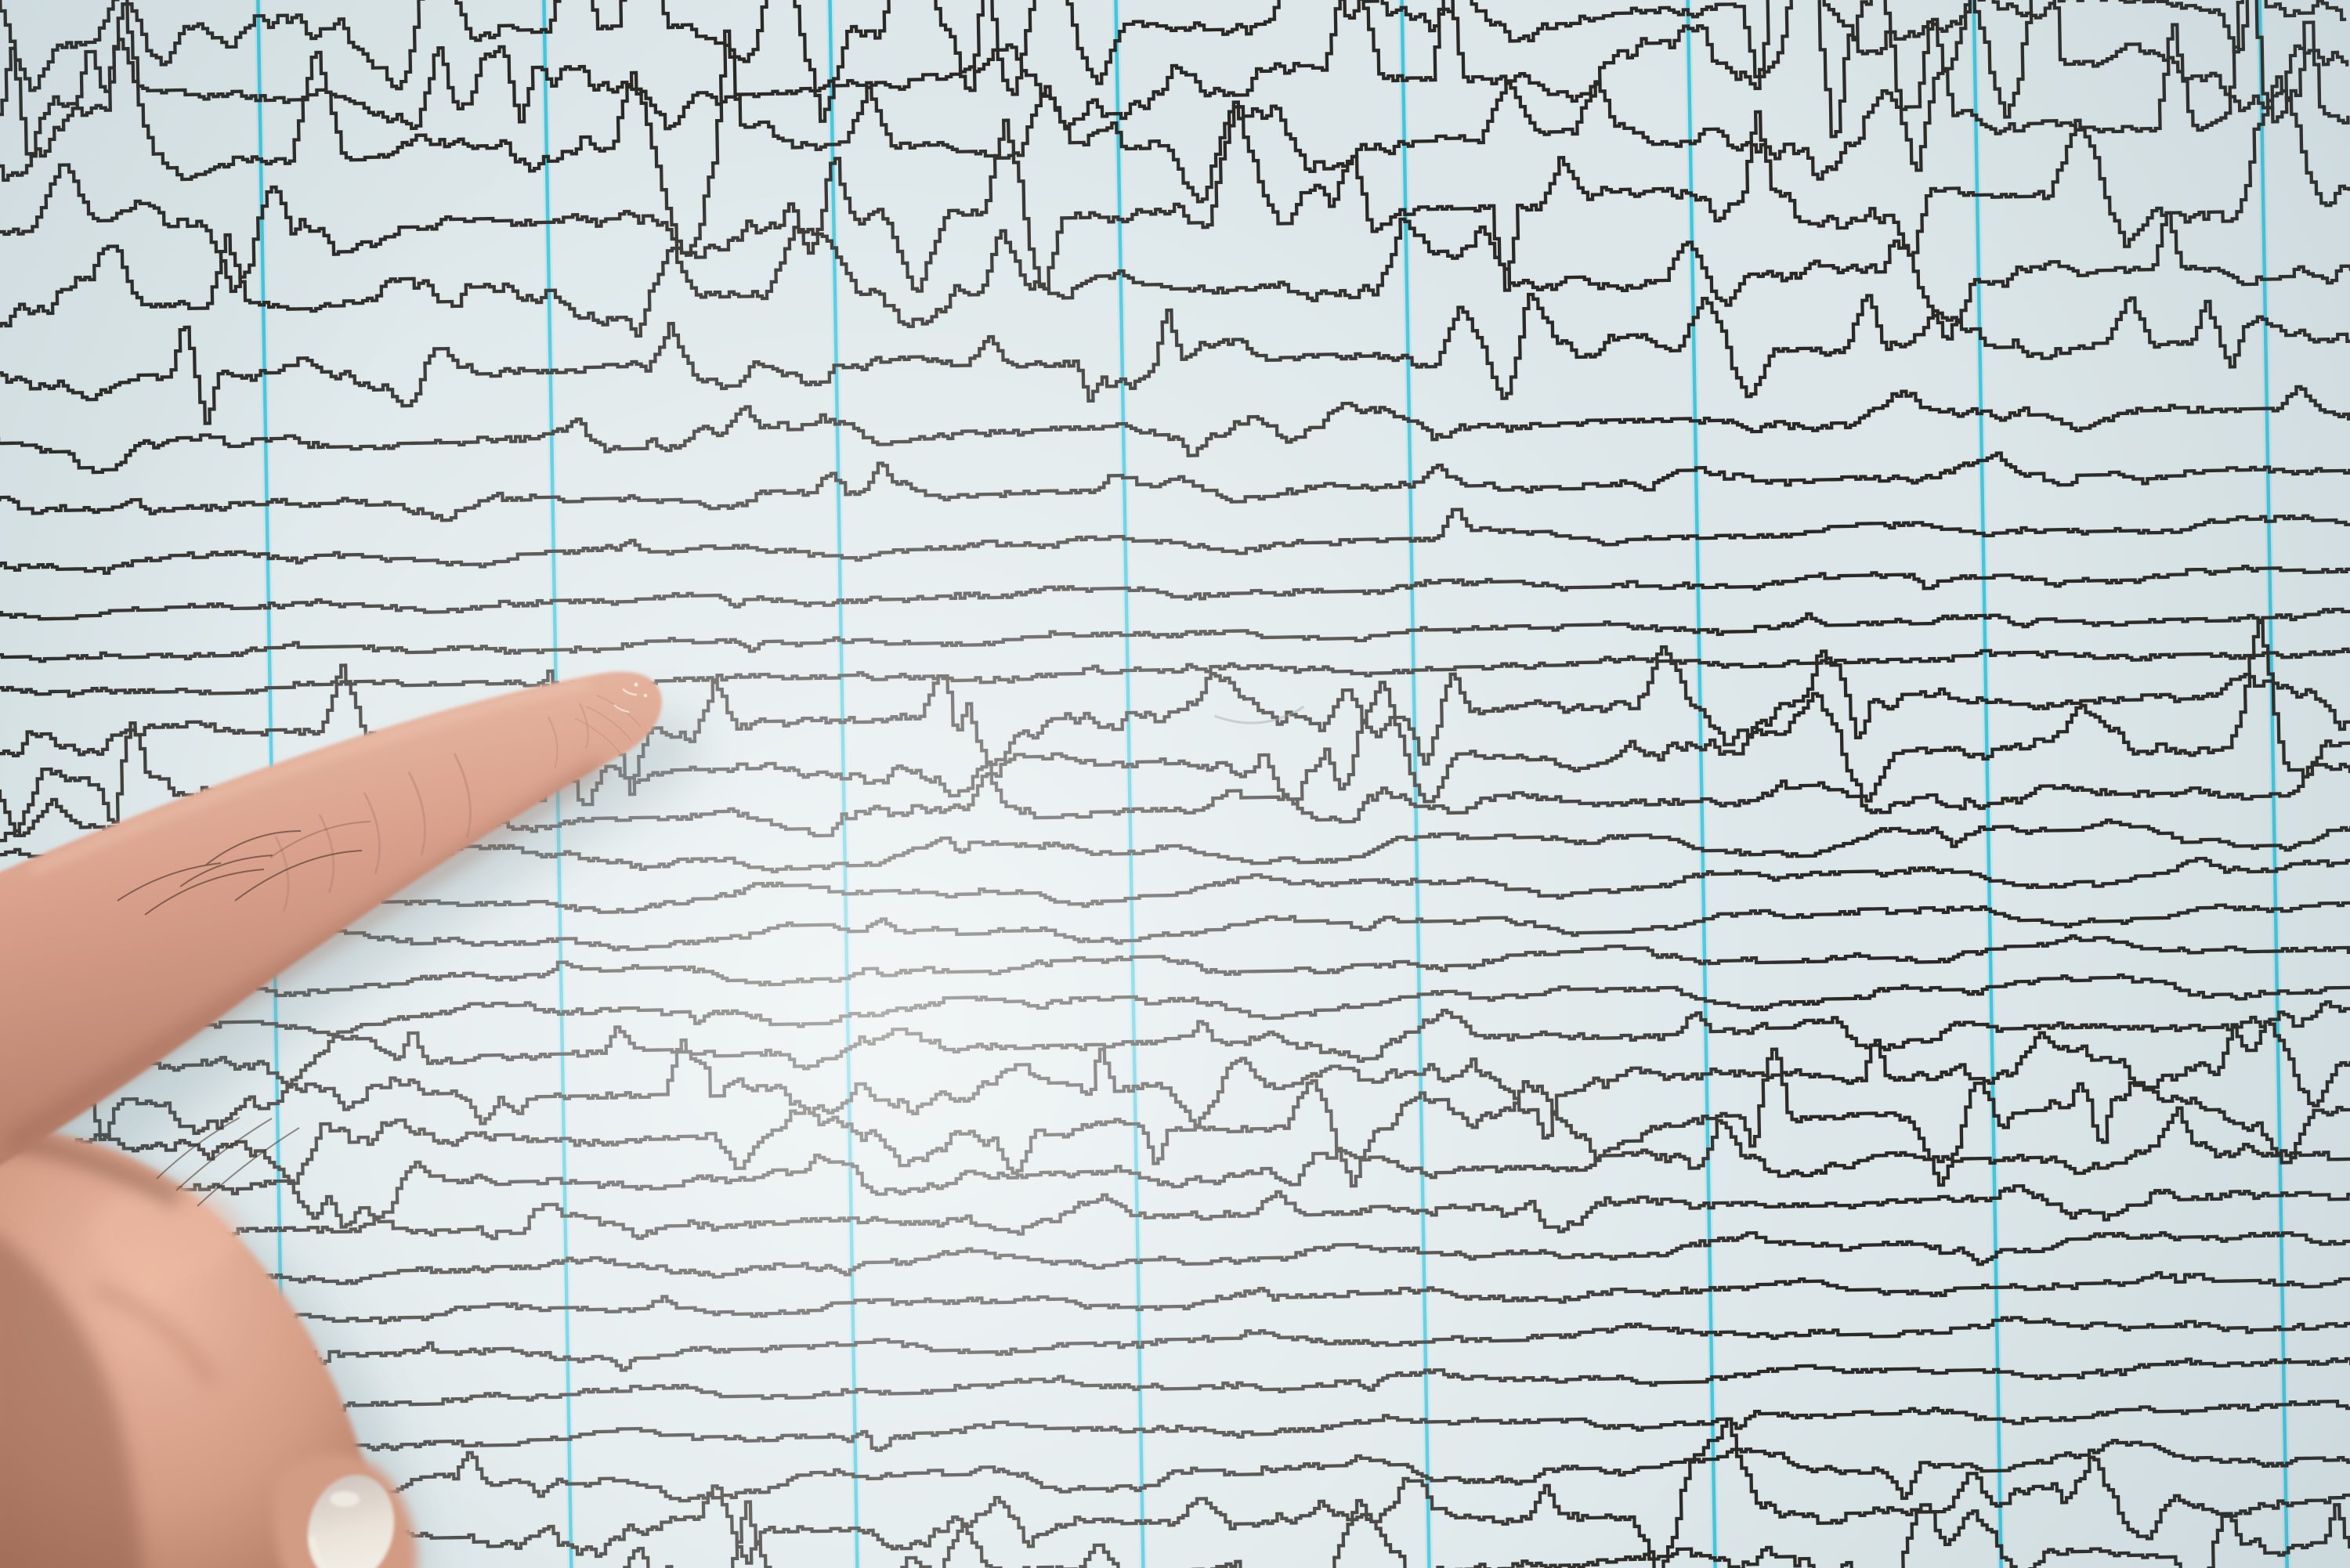  Describe the element at coordinates (156, 1335) in the screenshot. I see `knuckle-crease` at that location.